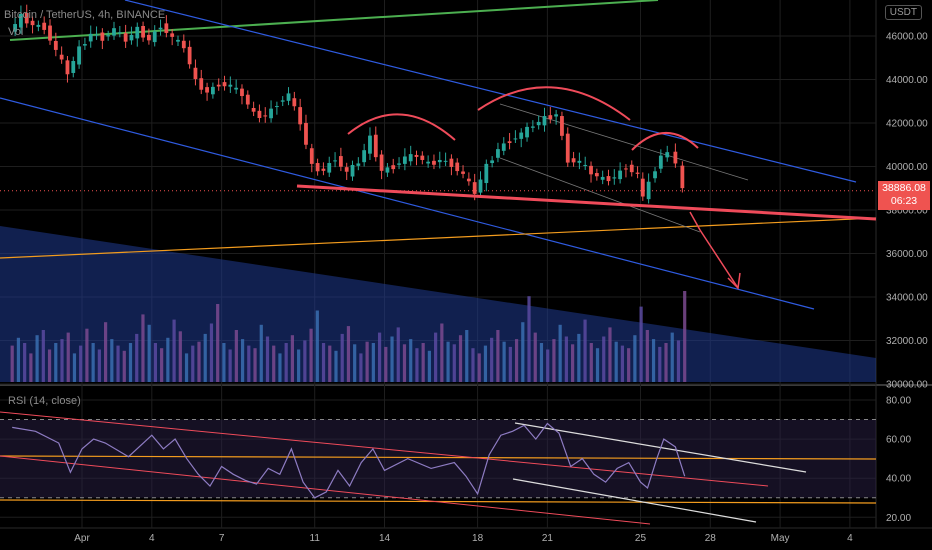  I want to click on rsi-red-lower, so click(325, 490).